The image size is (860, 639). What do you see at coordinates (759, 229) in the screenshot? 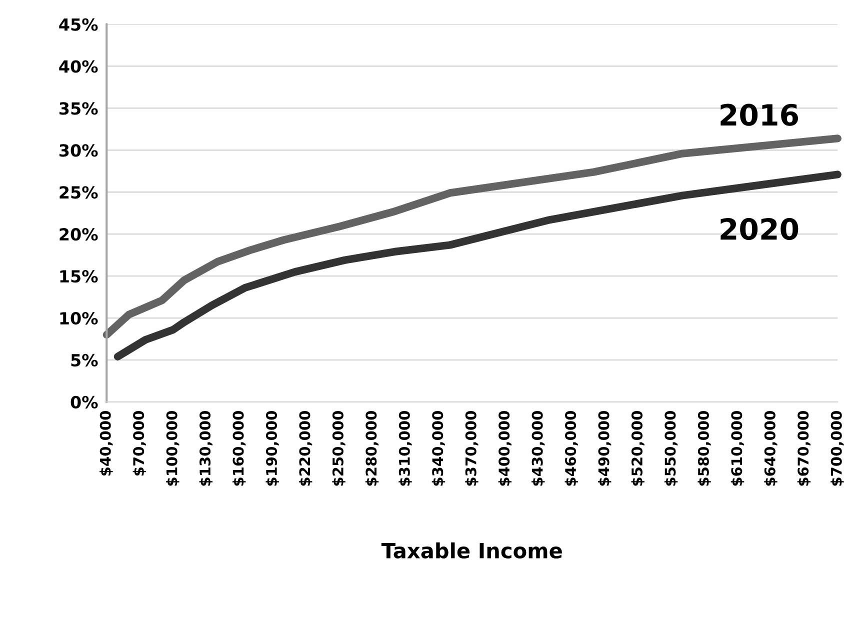
I see `series-label: 2020` at bounding box center [759, 229].